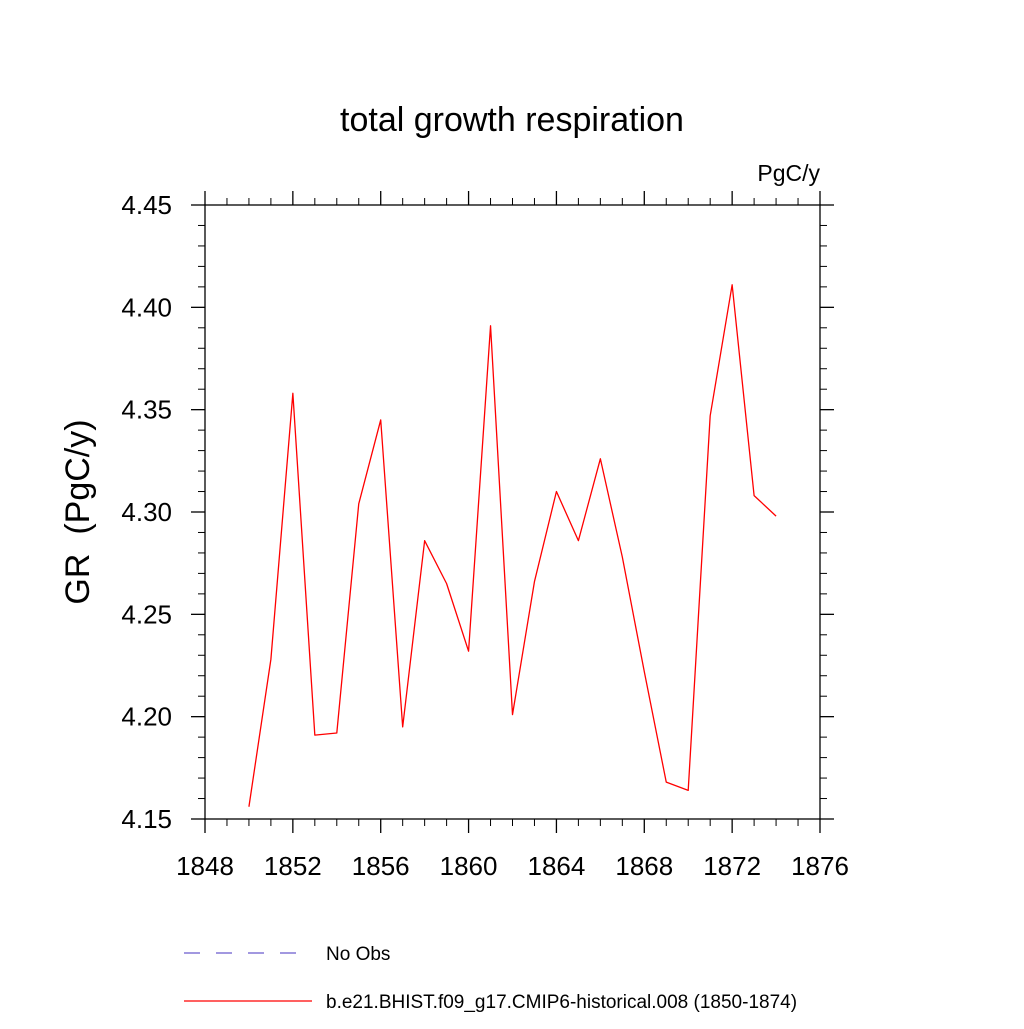  Describe the element at coordinates (146, 717) in the screenshot. I see `y-tick-label: 4.20` at that location.